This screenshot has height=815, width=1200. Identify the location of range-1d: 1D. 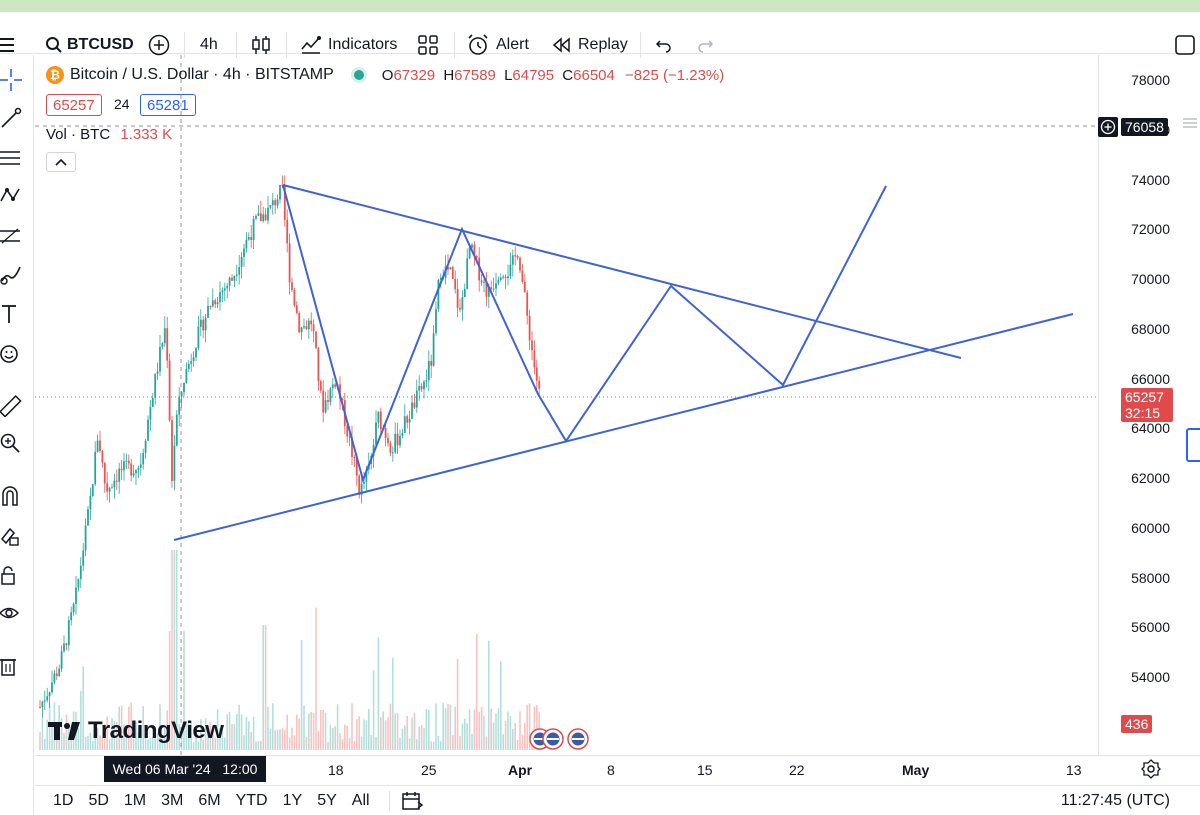
(63, 800).